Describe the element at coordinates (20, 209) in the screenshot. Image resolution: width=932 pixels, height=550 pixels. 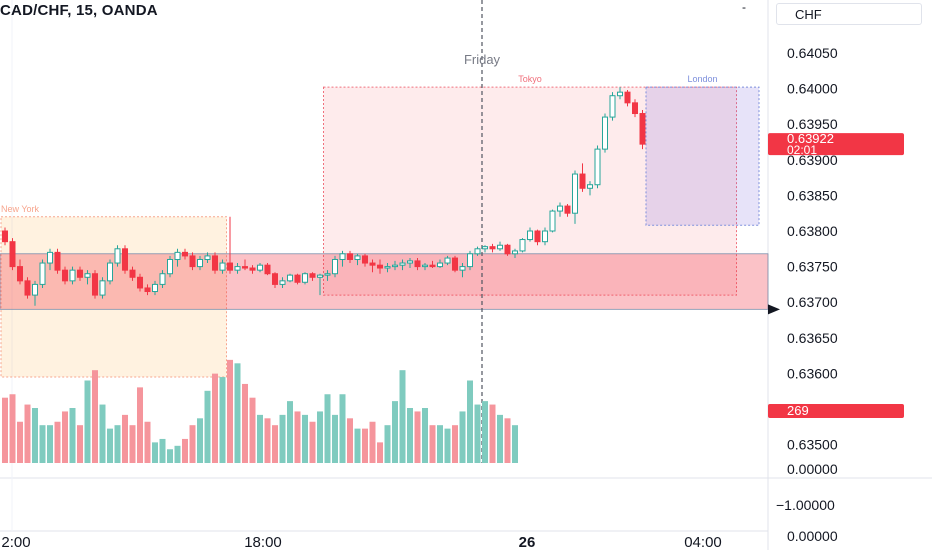
I see `session-label: New York` at that location.